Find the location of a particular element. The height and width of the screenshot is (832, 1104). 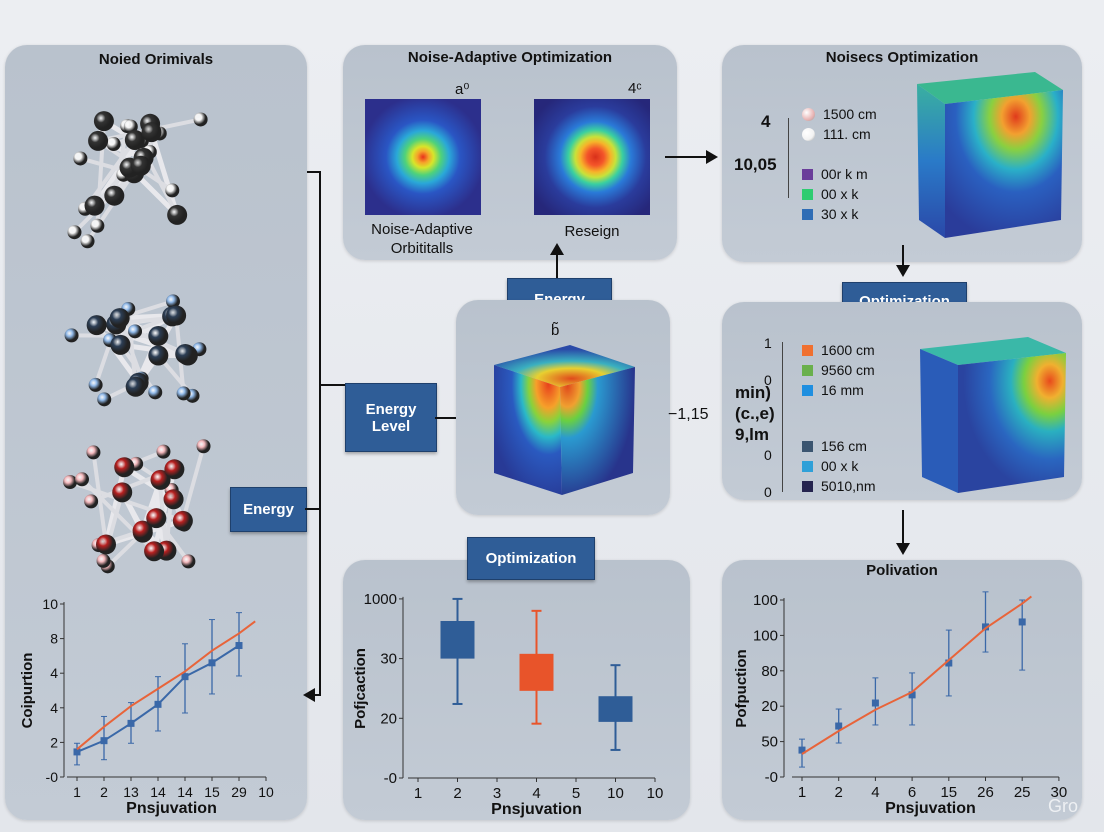

cube-corner-label: b̃ is located at coordinates (555, 330).